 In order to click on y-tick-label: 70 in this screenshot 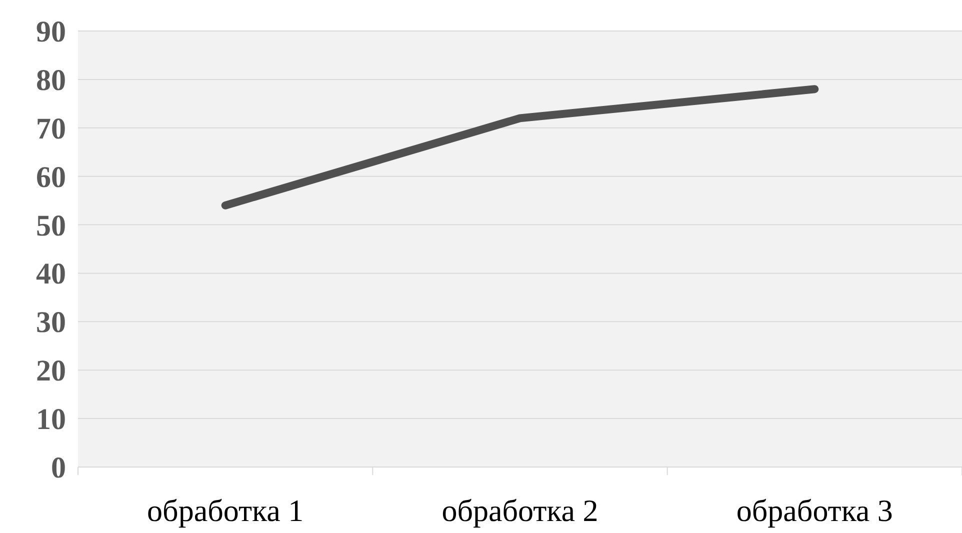, I will do `click(51, 129)`.